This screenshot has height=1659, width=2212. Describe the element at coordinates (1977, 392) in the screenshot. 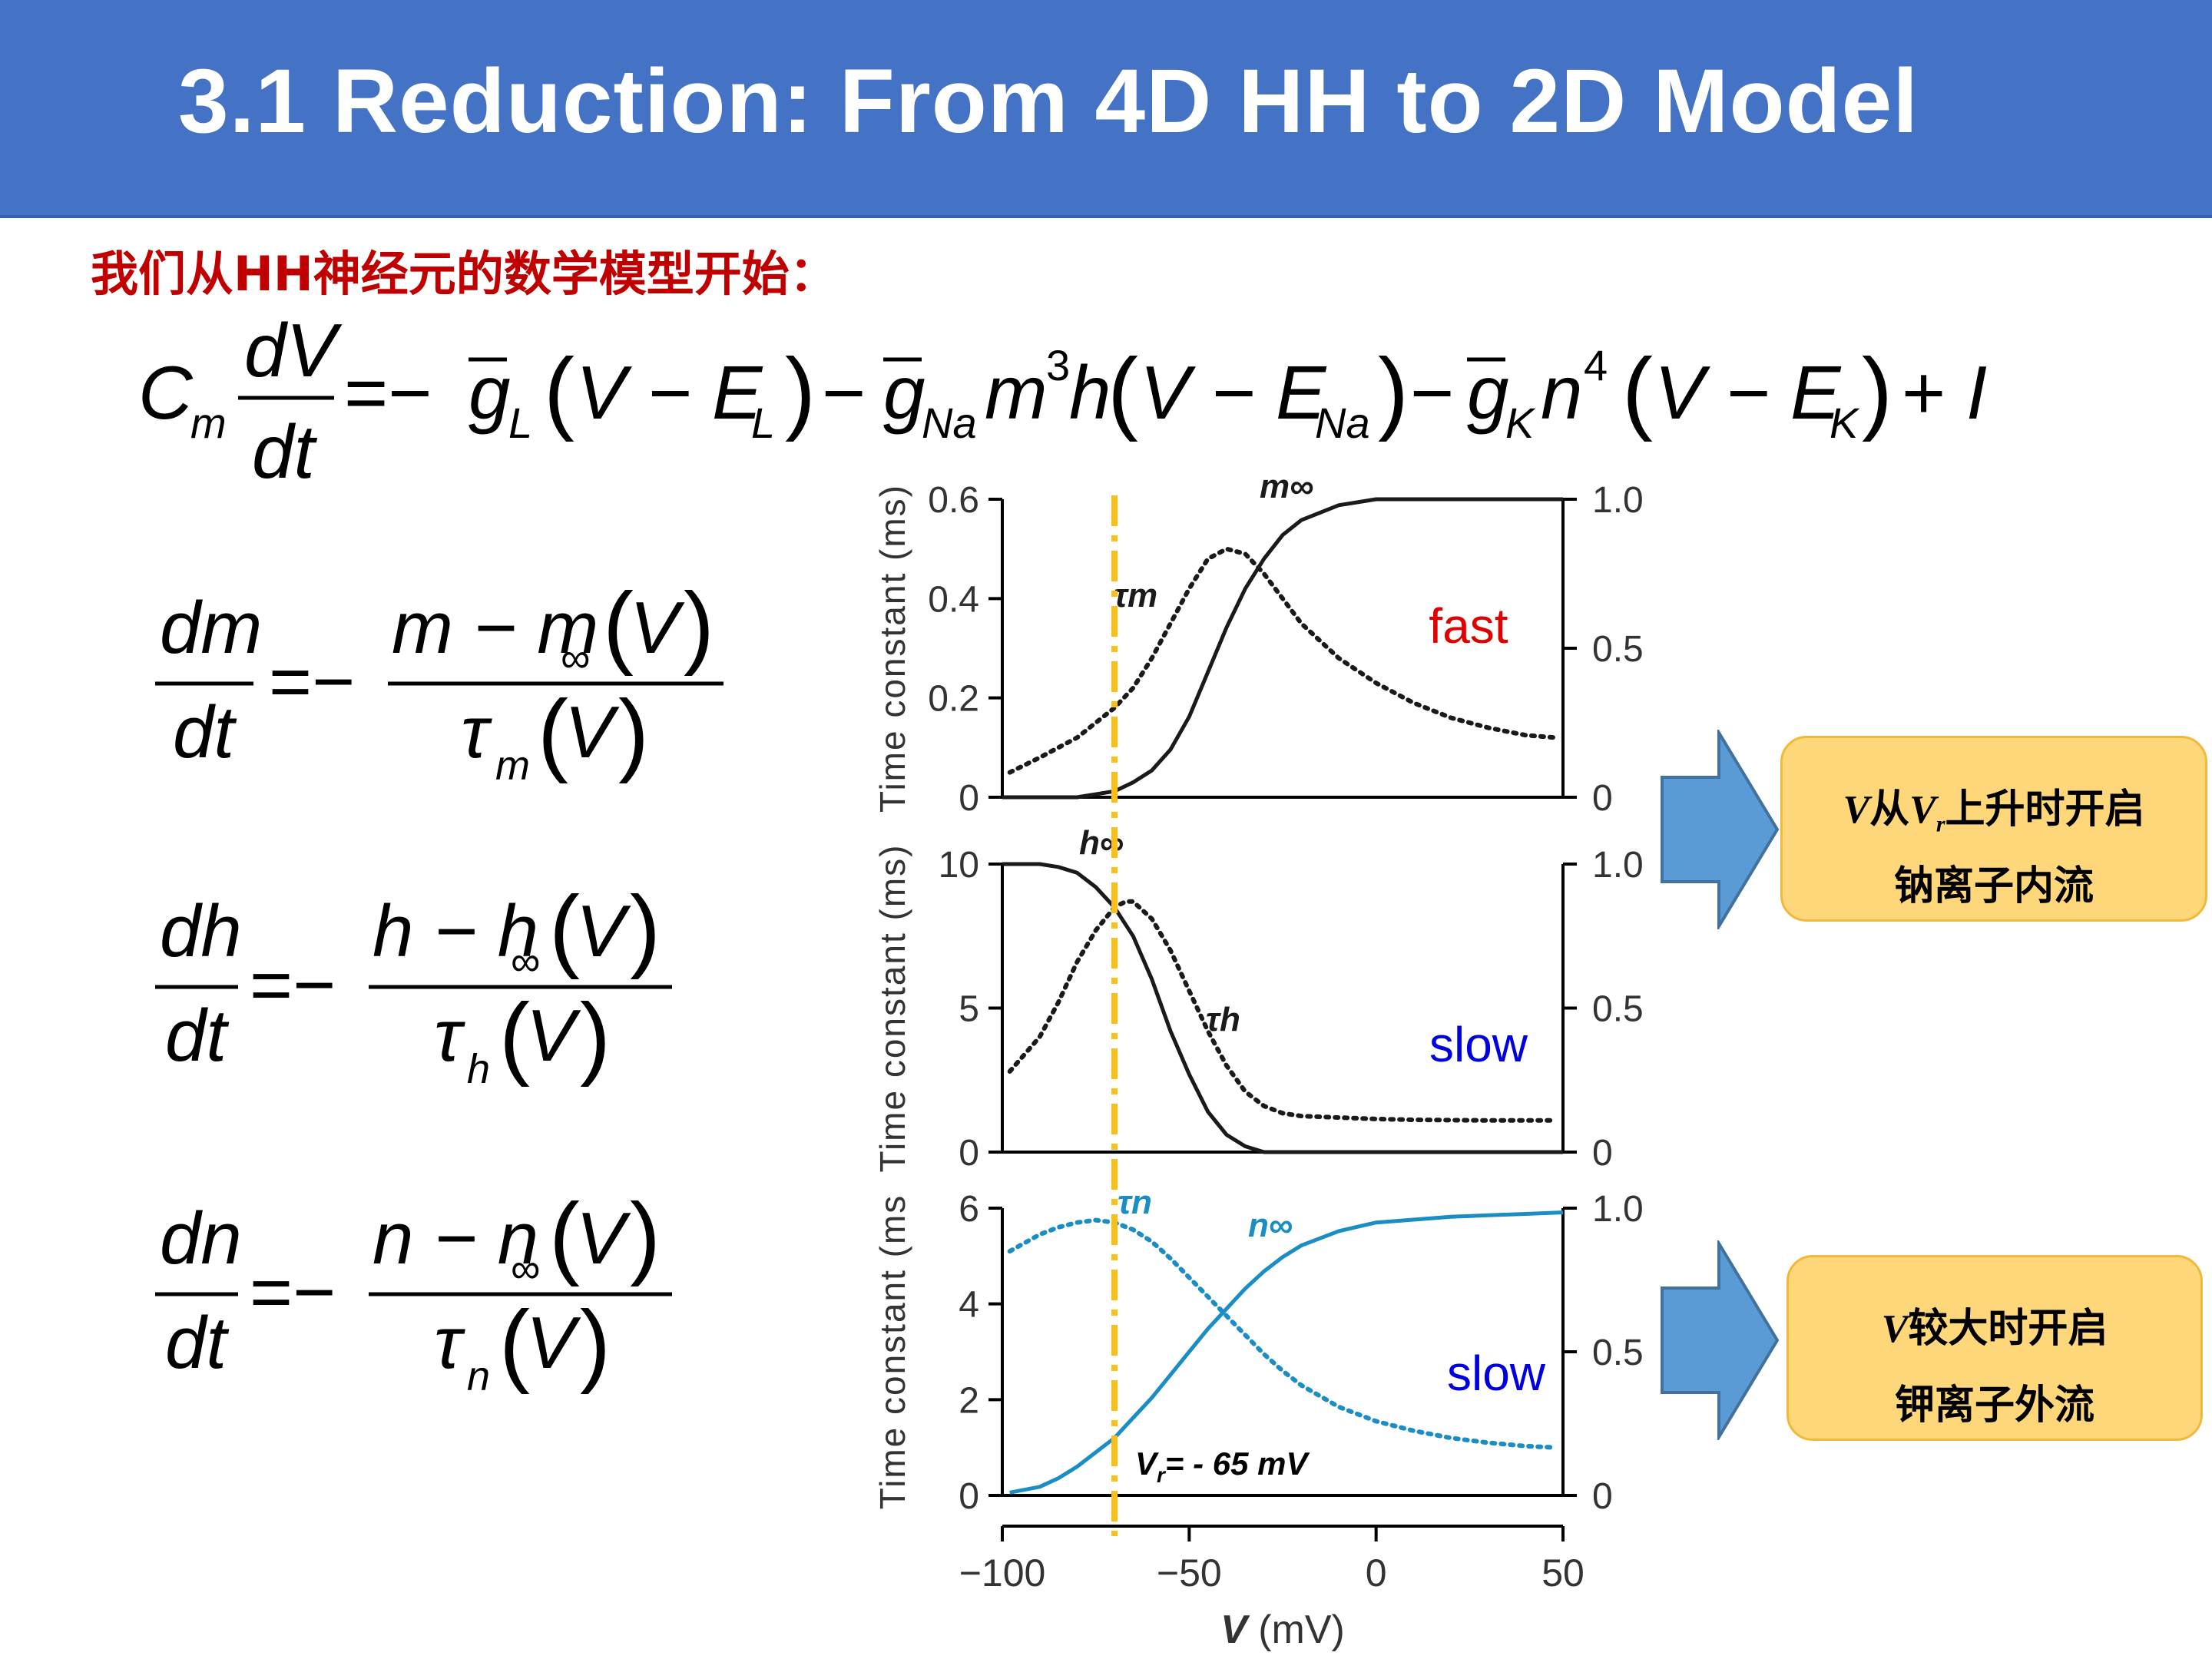

I see `svg-text: I` at that location.